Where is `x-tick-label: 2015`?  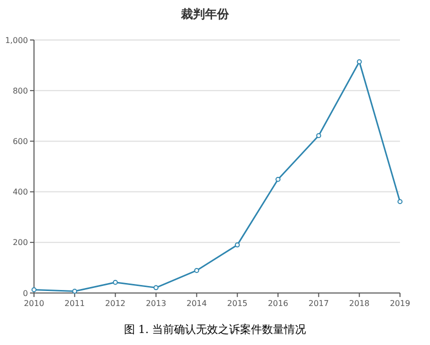
x-tick-label: 2015 is located at coordinates (237, 303).